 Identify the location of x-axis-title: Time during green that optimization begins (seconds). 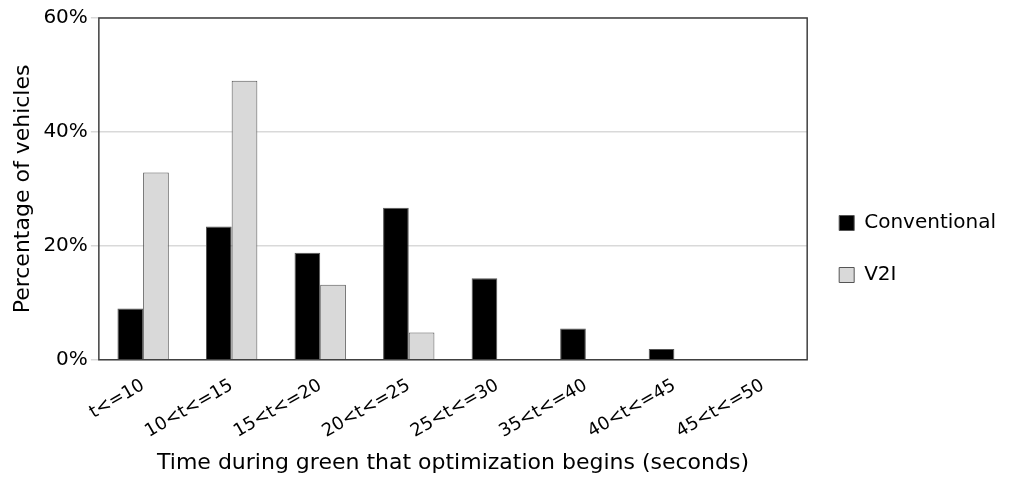
(452, 461).